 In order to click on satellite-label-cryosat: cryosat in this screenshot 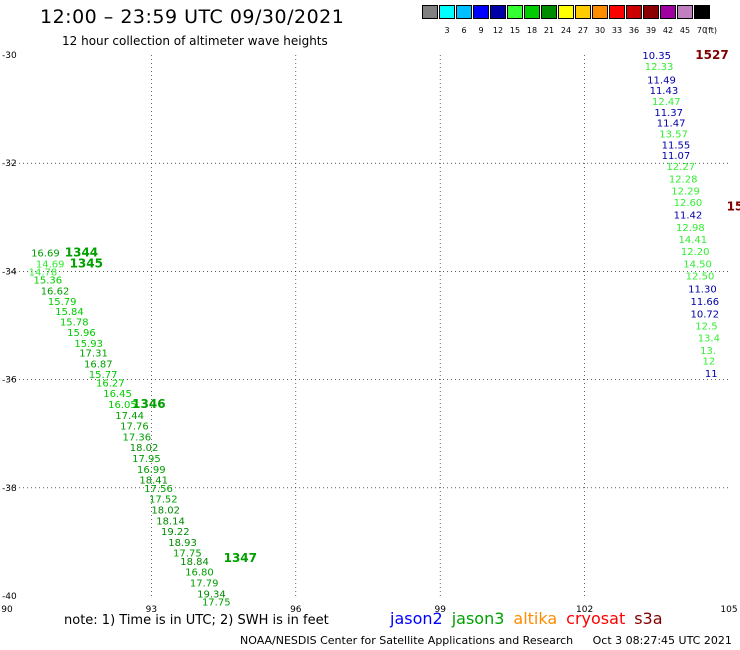, I will do `click(596, 618)`.